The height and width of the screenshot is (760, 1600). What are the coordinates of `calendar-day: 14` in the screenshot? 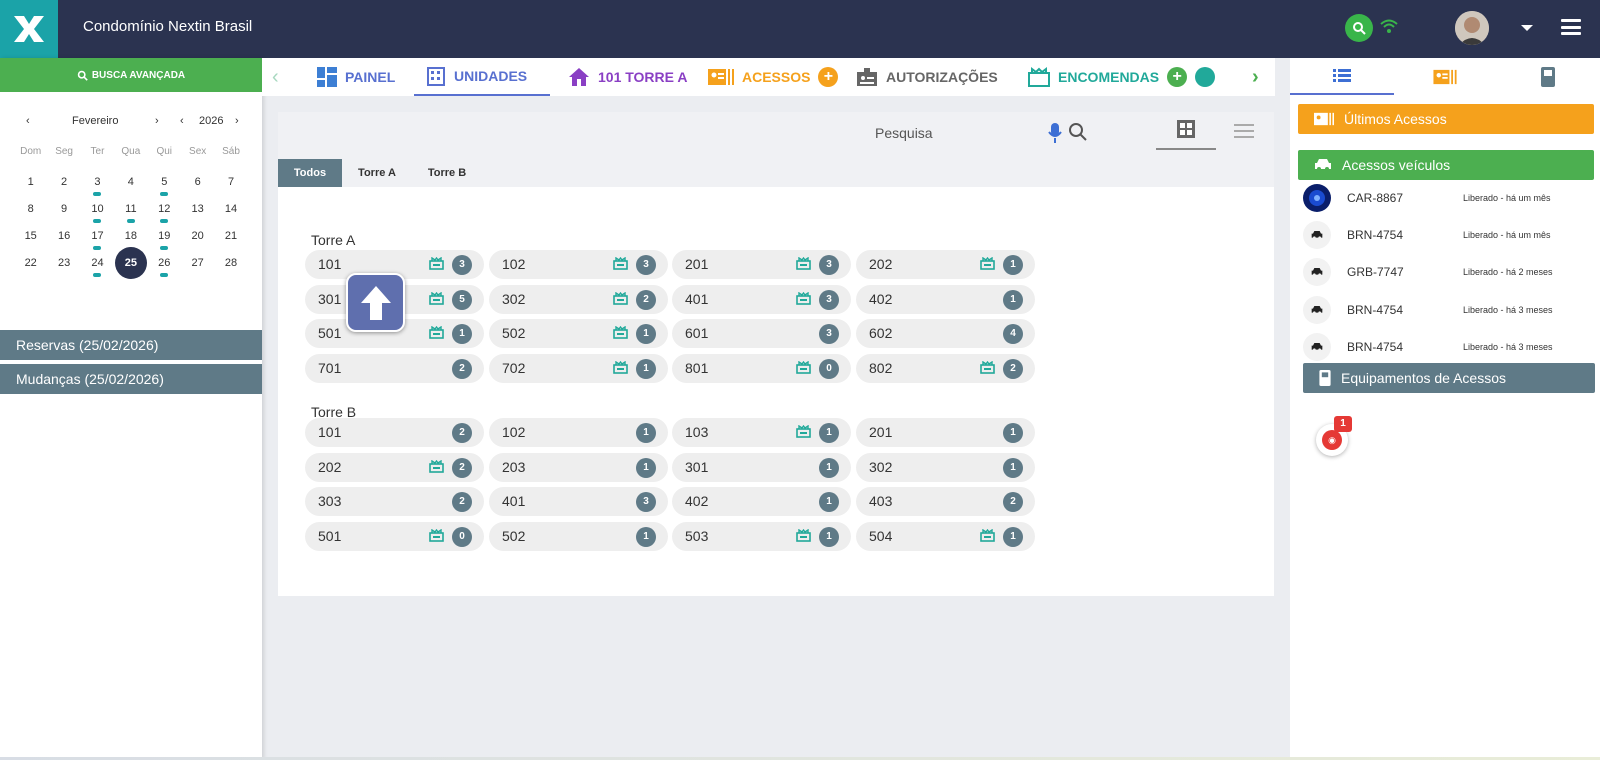 It's located at (230, 212).